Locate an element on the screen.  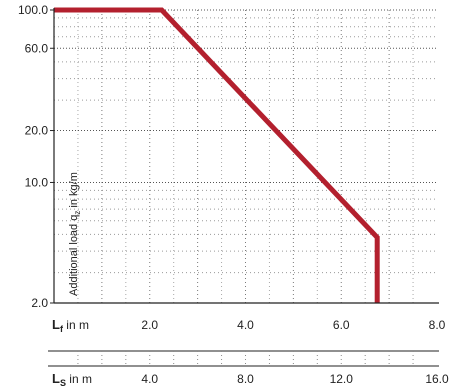
y-tick-label: 20.0 is located at coordinates (37, 131).